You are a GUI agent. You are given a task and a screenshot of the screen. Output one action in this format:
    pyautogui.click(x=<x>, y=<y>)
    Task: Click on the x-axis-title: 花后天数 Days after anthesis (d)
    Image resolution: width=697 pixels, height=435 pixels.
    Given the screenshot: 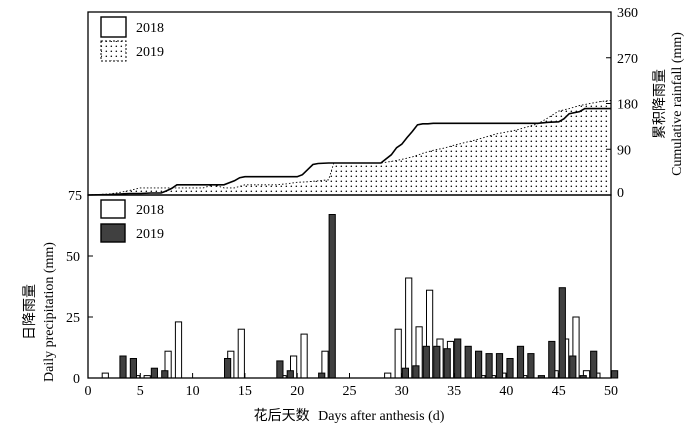 What is the action you would take?
    pyautogui.click(x=349, y=416)
    